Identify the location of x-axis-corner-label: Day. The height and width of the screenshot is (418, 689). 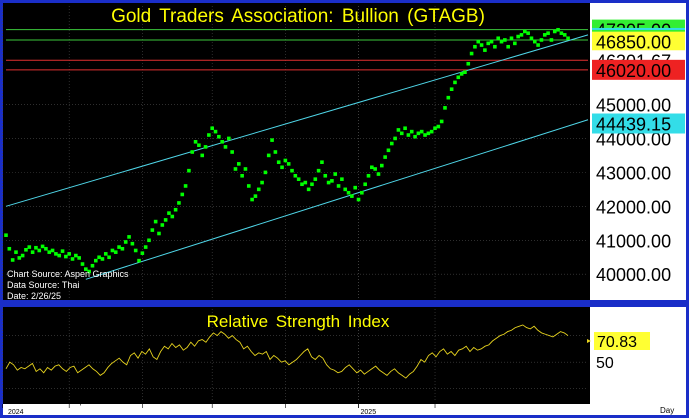
(667, 410).